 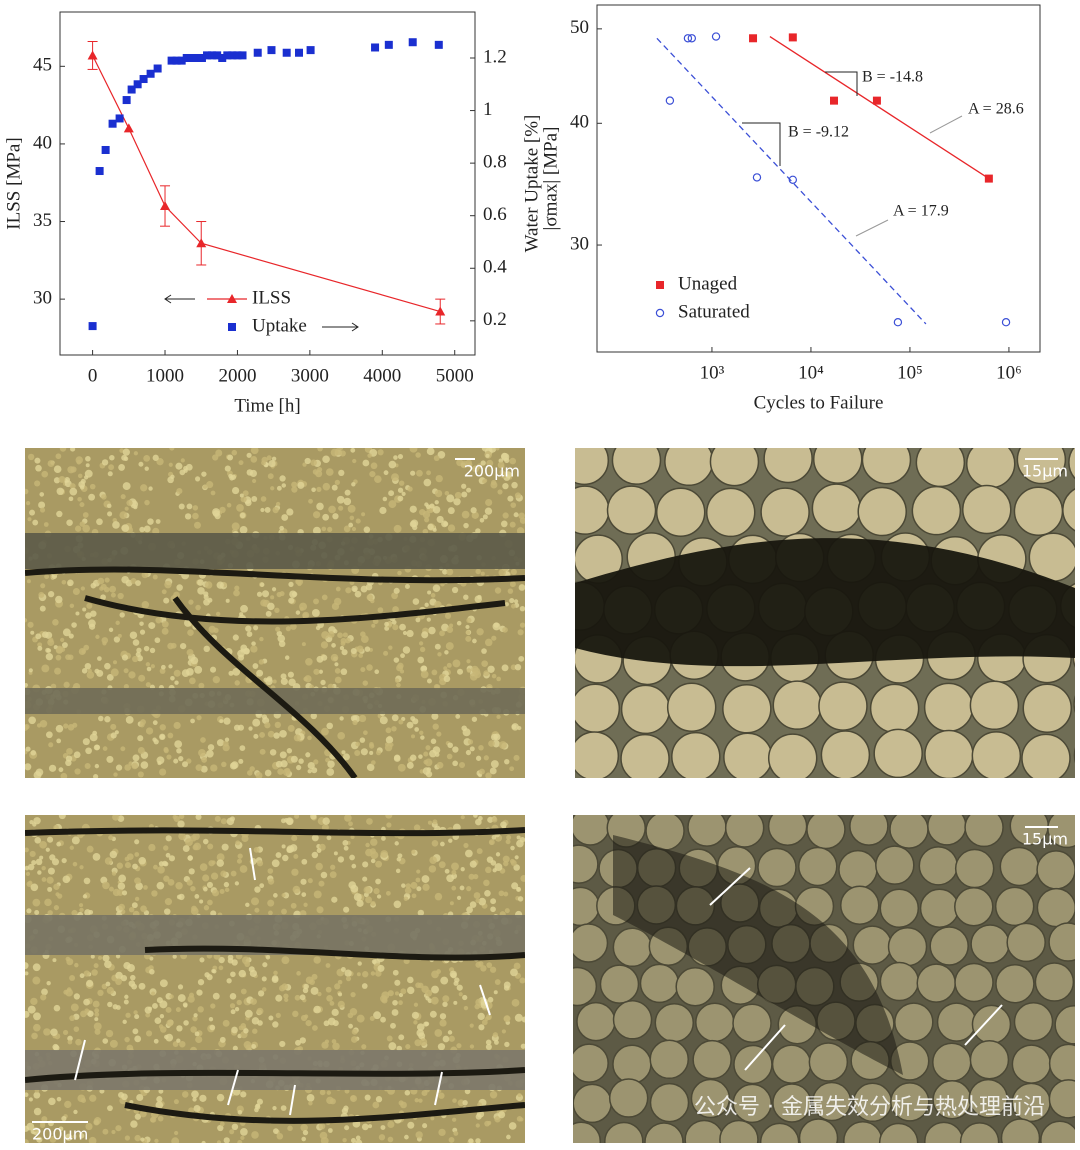 What do you see at coordinates (579, 122) in the screenshot?
I see `y-tick-label: 40` at bounding box center [579, 122].